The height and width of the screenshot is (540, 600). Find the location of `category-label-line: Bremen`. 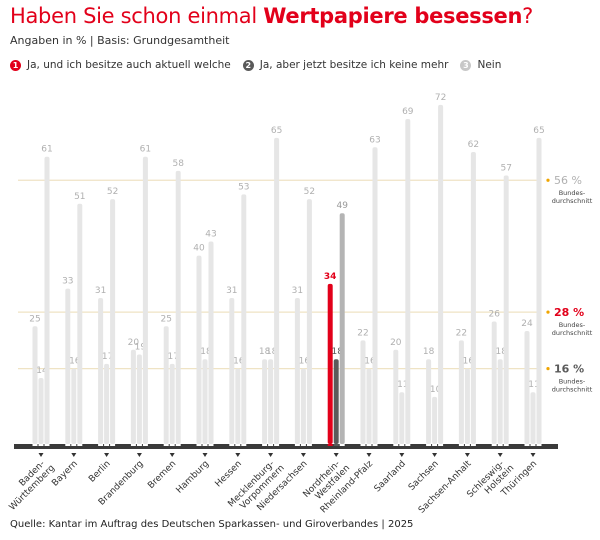

category-label-line: Bremen is located at coordinates (162, 475).